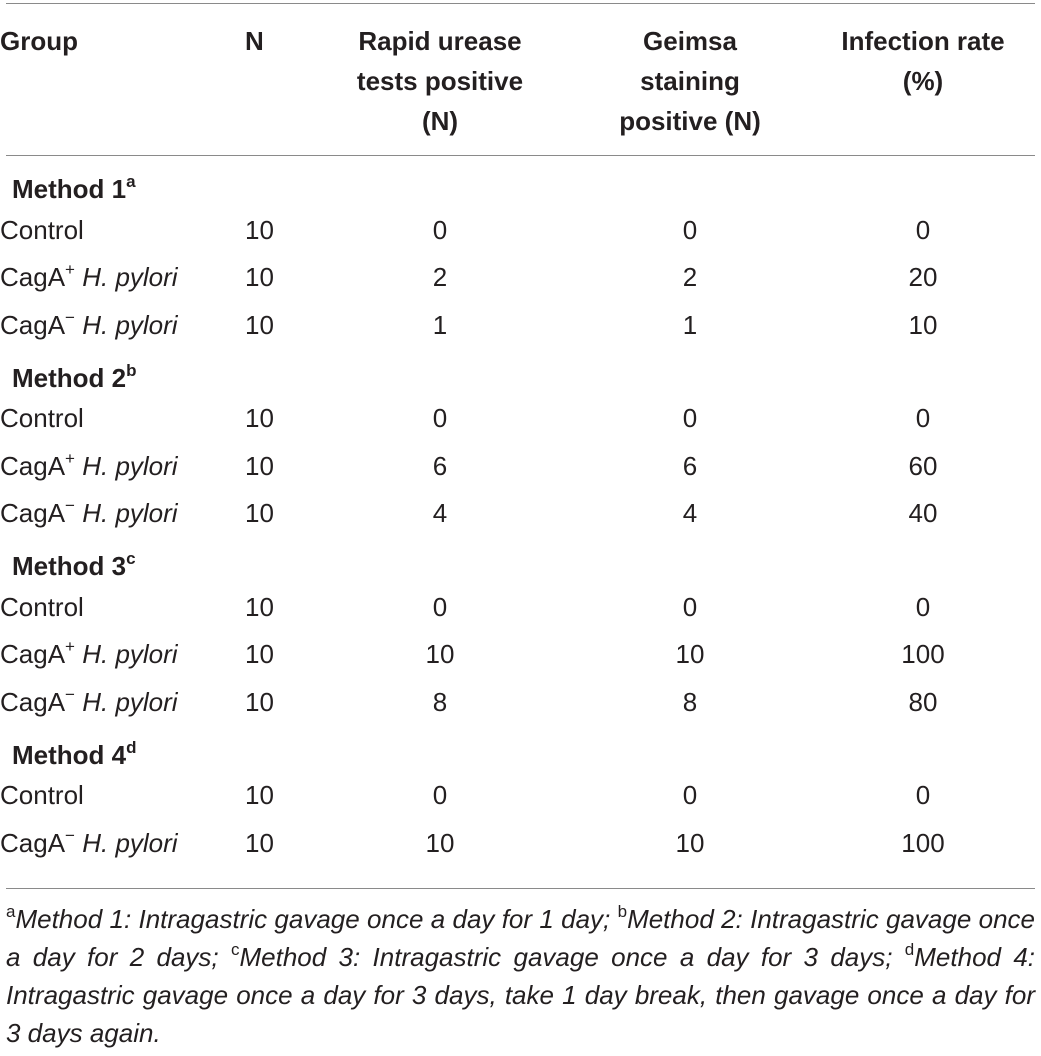  Describe the element at coordinates (254, 41) in the screenshot. I see `header-n: N` at that location.